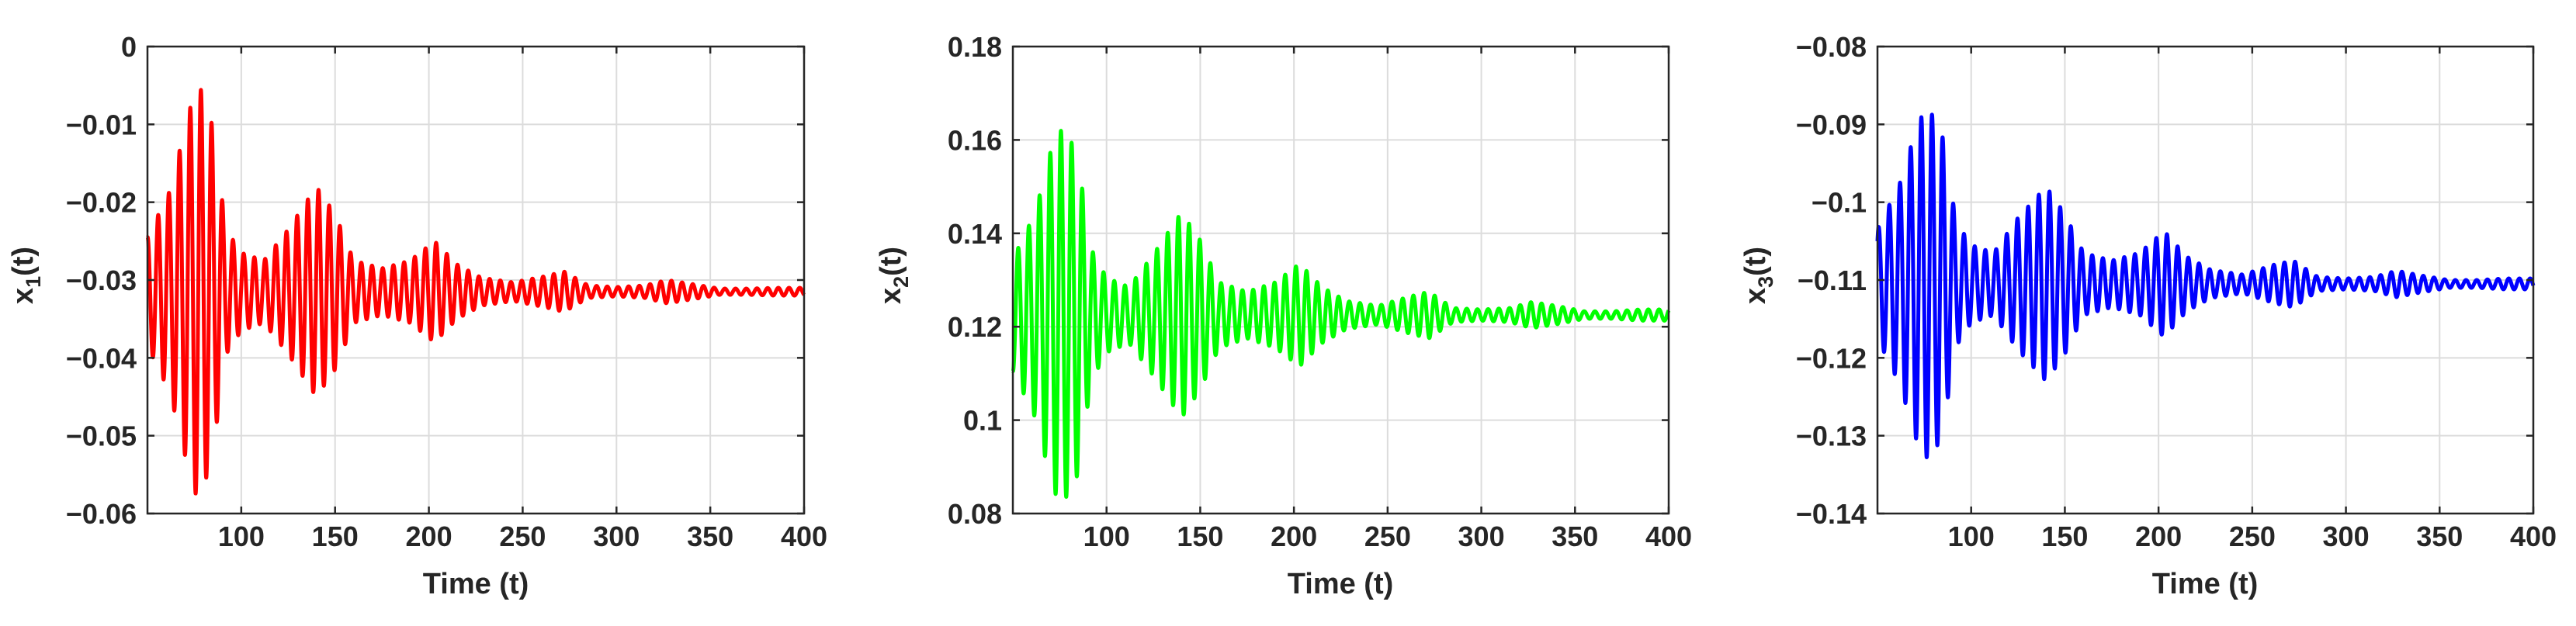 The width and height of the screenshot is (2576, 626). I want to click on y-tick-label: 0.14, so click(975, 234).